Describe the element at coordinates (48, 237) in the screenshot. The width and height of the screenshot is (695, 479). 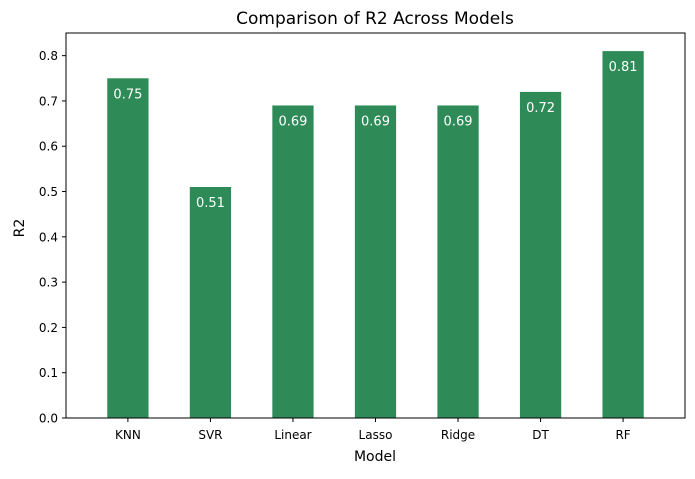
I see `y-tick-label: 0.4` at that location.